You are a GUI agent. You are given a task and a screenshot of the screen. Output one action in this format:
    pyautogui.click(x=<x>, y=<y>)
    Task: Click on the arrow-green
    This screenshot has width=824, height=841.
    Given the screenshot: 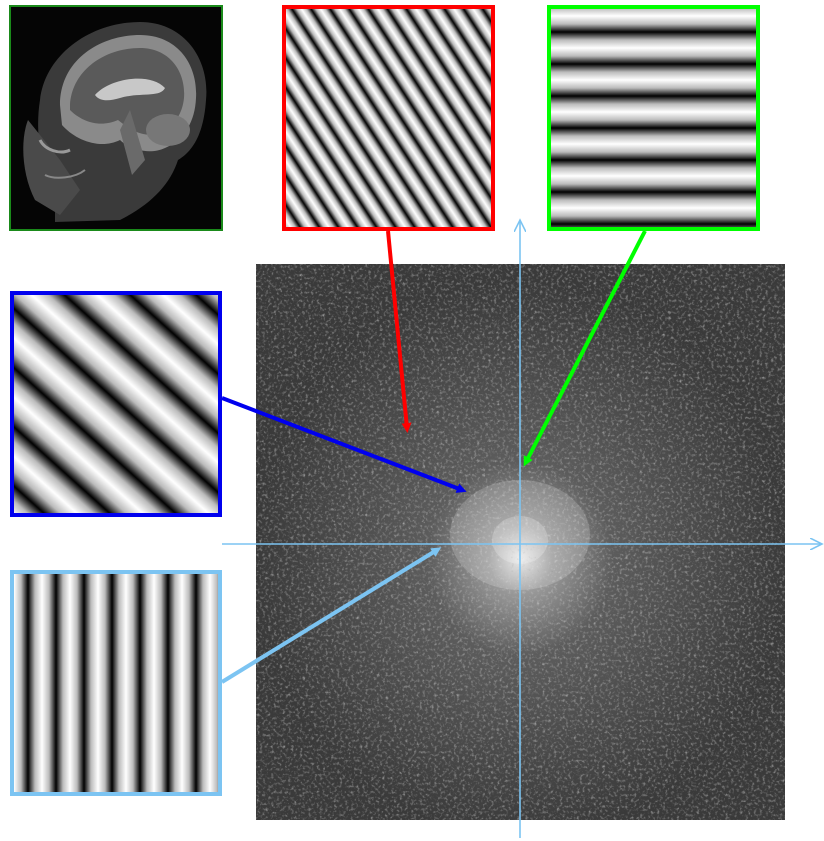 What is the action you would take?
    pyautogui.click(x=585, y=348)
    